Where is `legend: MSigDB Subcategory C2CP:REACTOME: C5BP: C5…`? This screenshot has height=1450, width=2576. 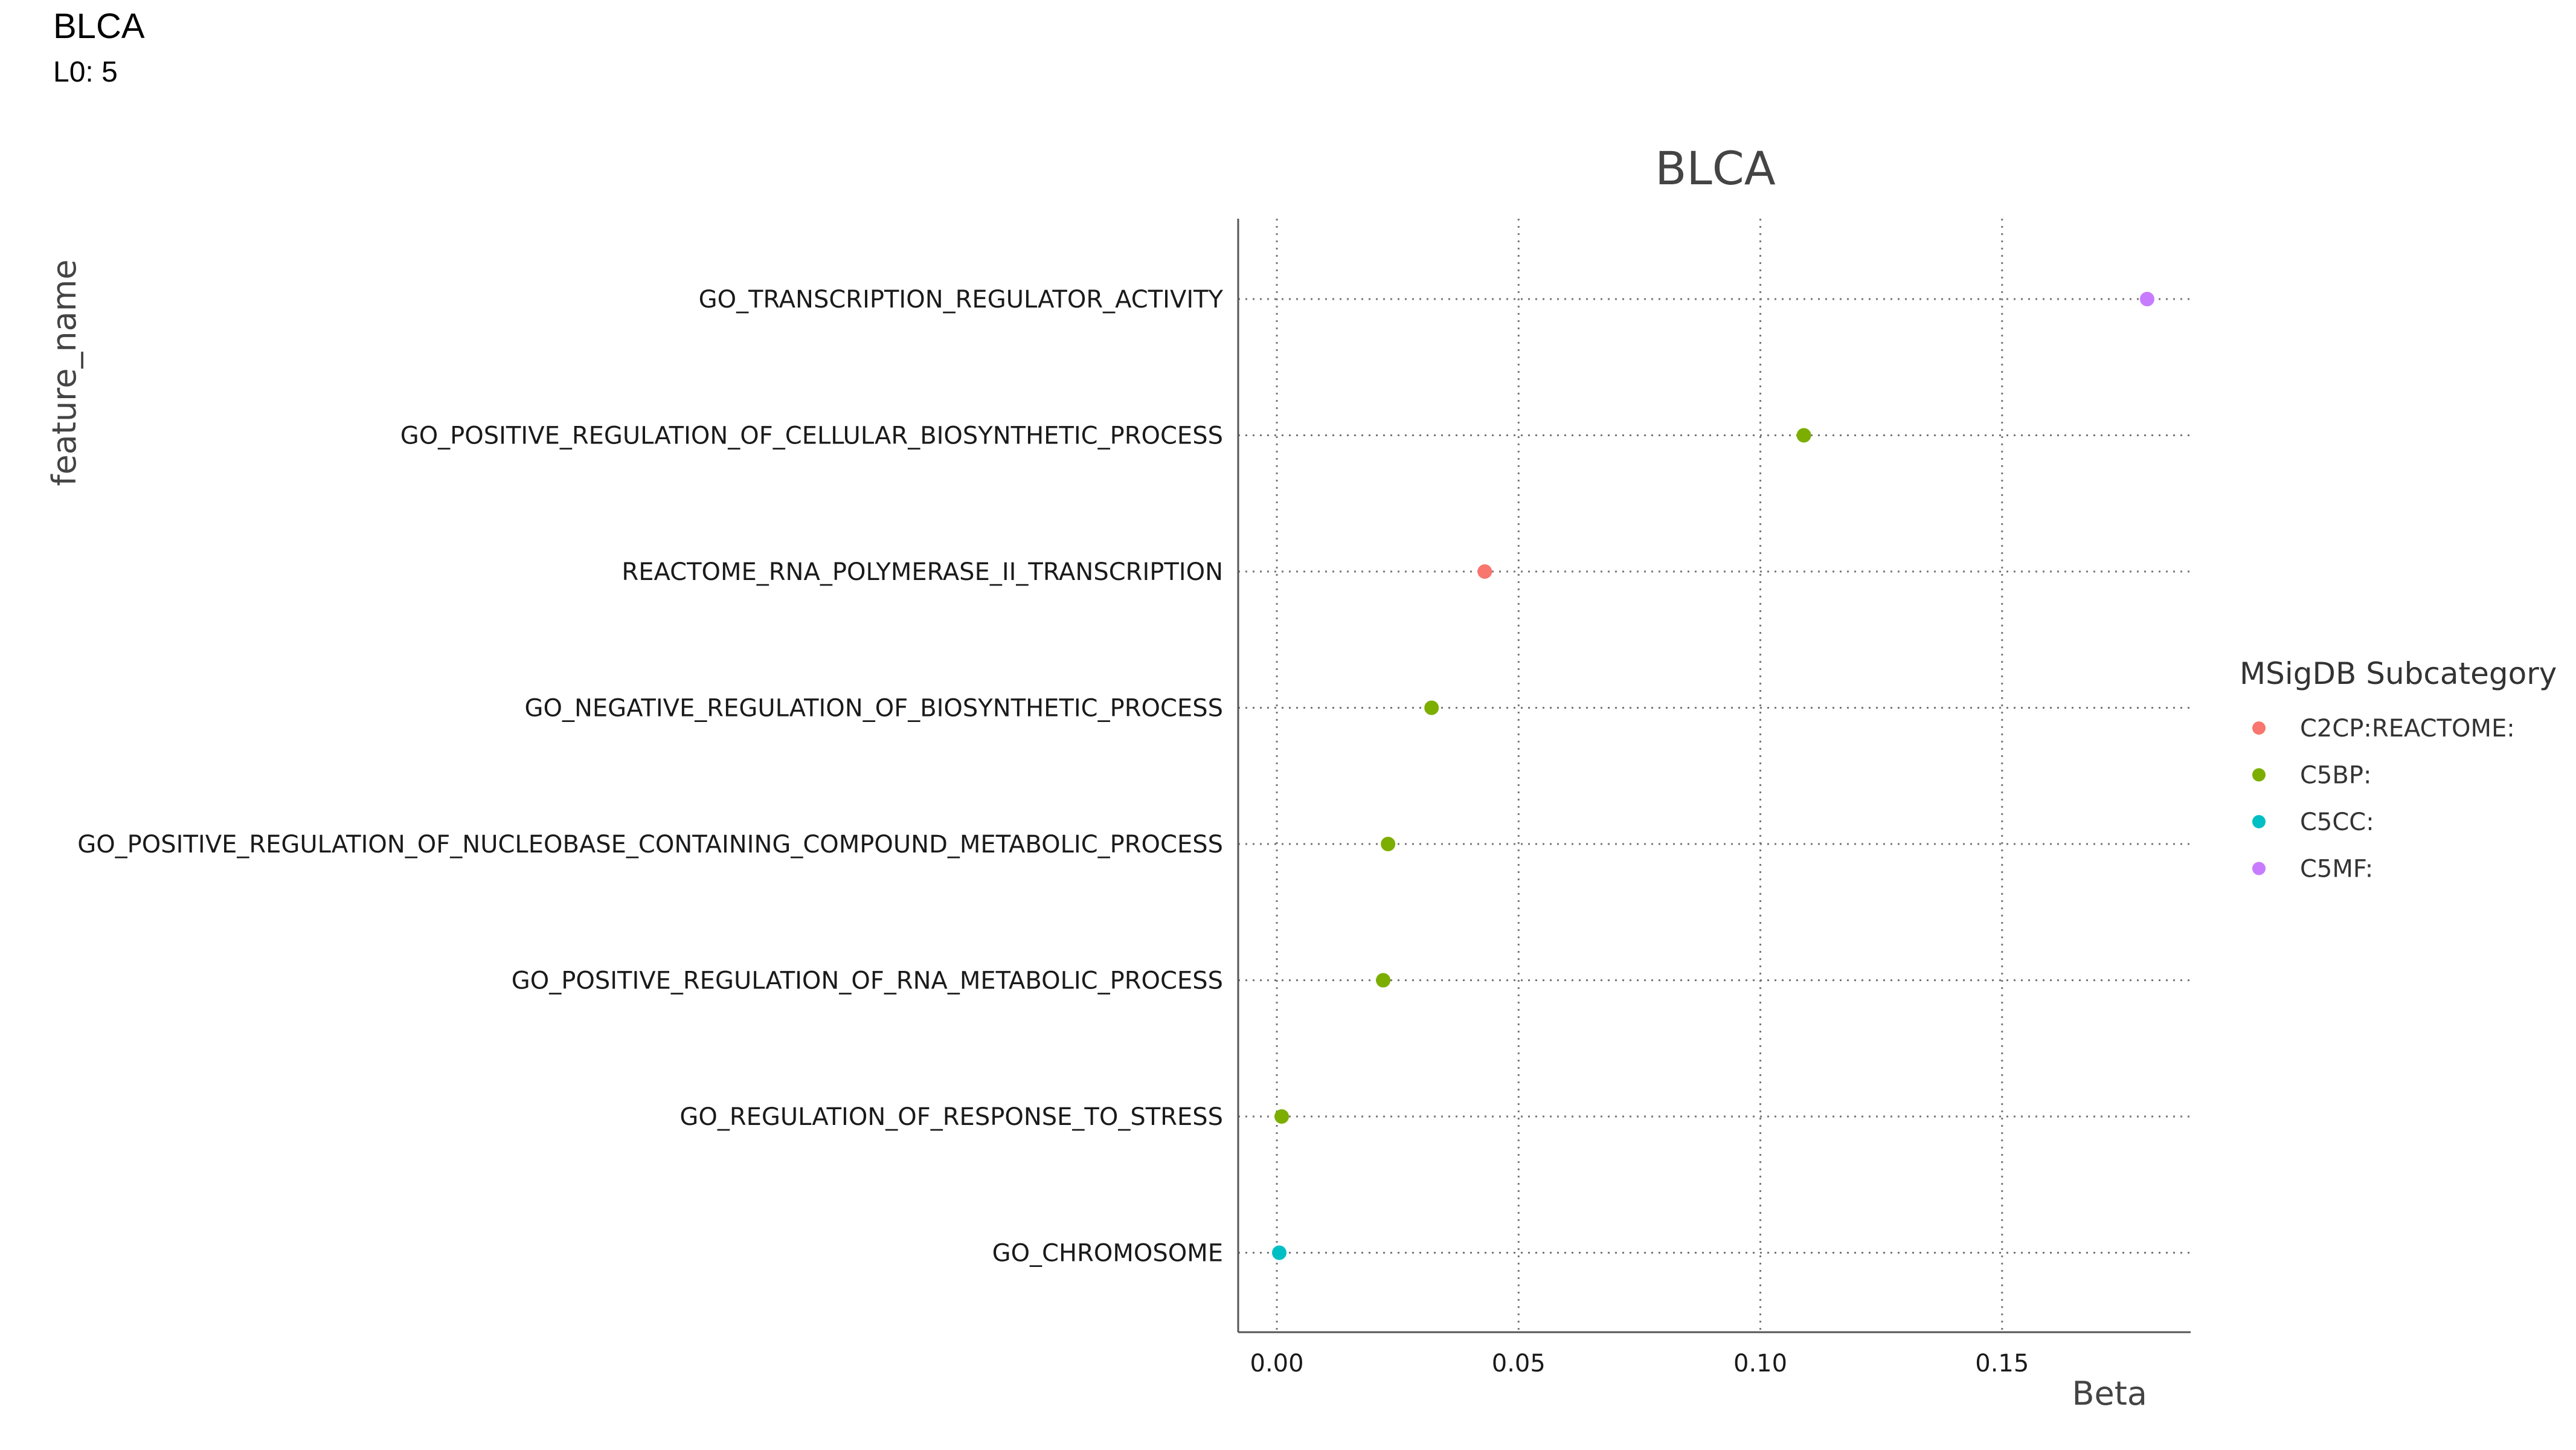 legend: MSigDB Subcategory C2CP:REACTOME: C5BP: C5… is located at coordinates (2398, 769).